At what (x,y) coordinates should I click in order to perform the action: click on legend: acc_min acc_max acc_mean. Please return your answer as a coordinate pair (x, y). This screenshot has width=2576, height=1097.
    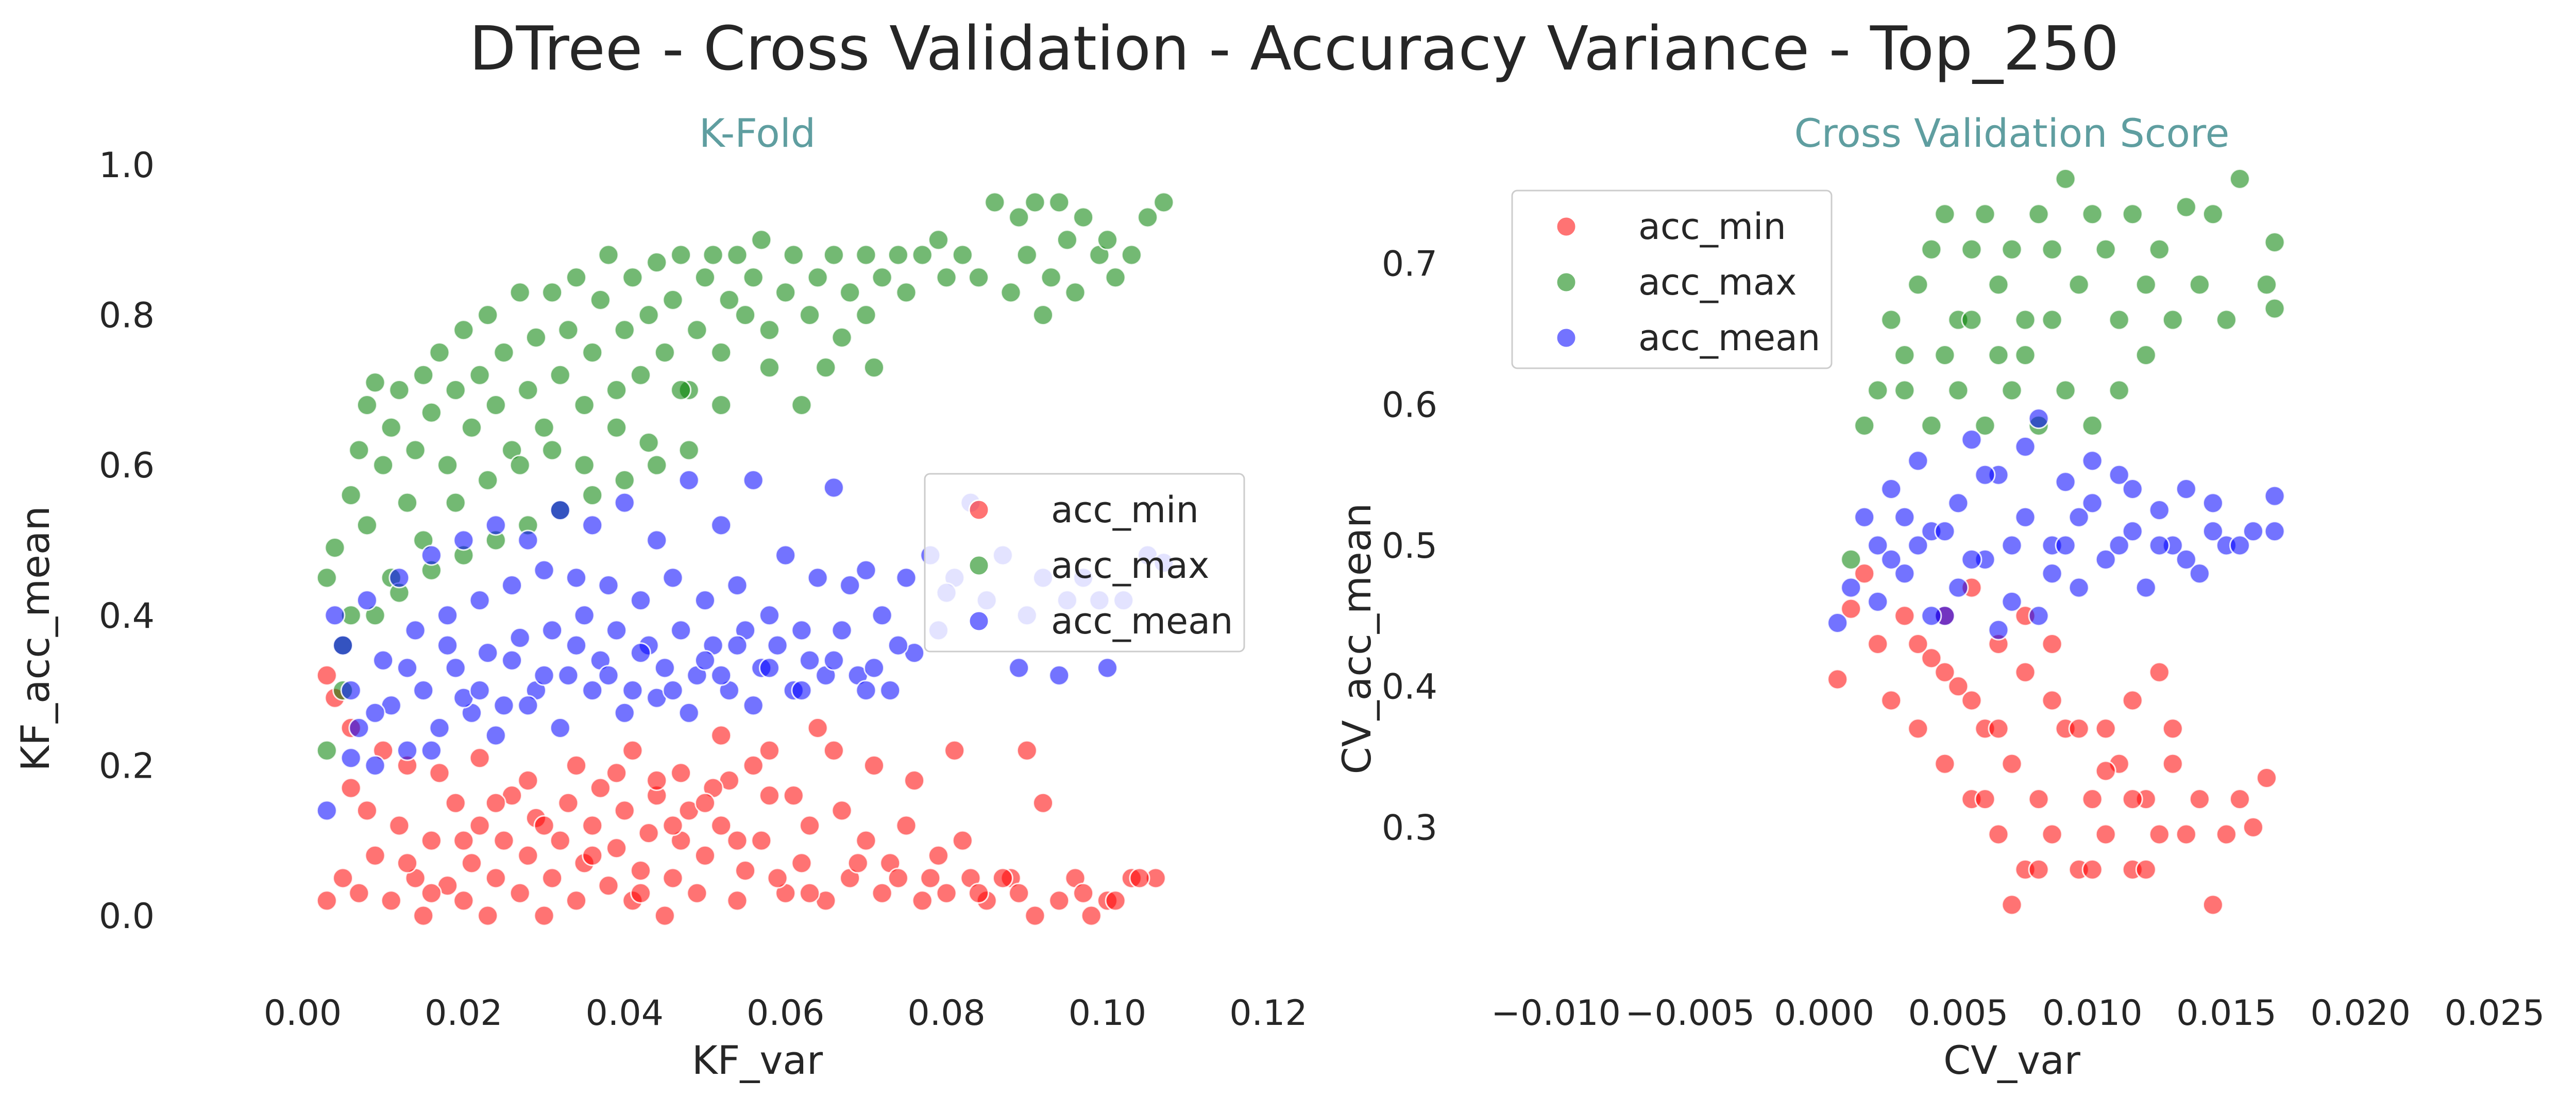
    Looking at the image, I should click on (1084, 563).